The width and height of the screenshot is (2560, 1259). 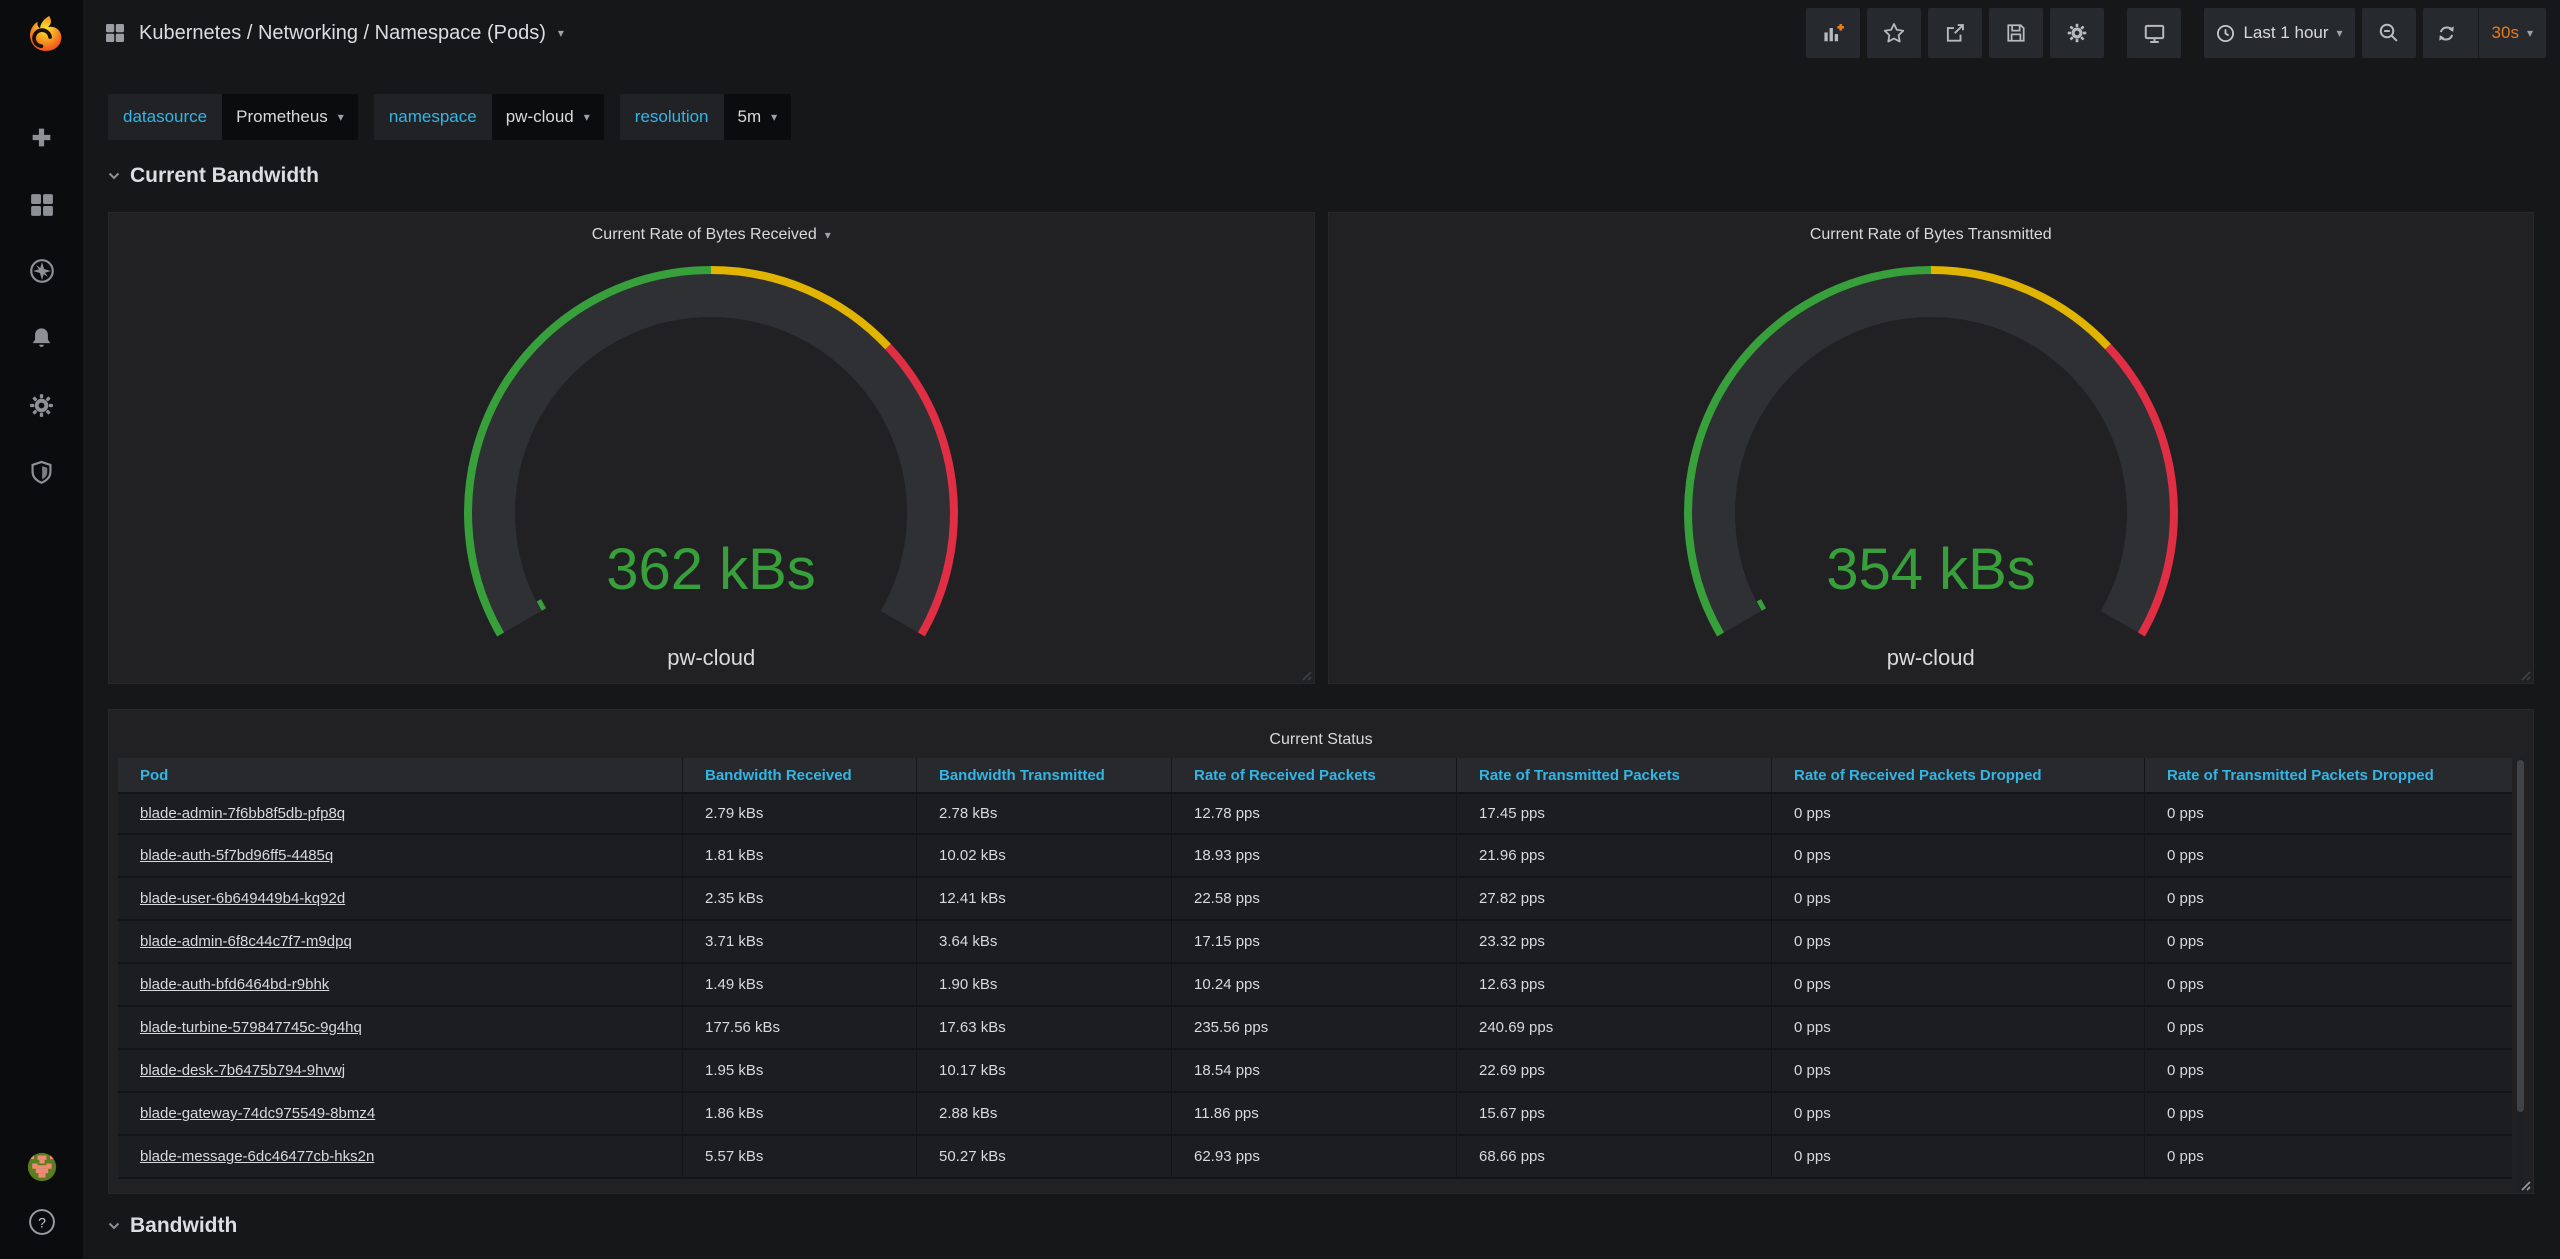 I want to click on column-header: Rate of Received Packets Dropped, so click(x=1958, y=775).